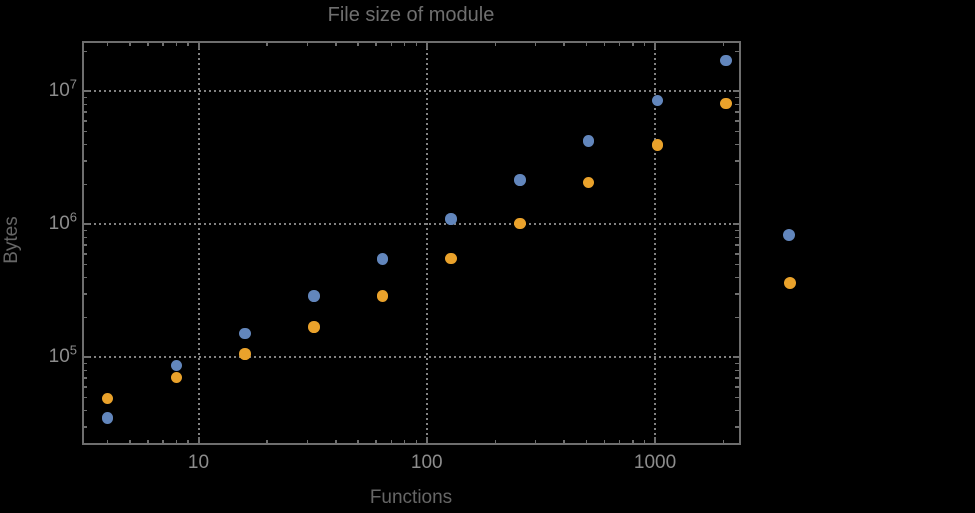  What do you see at coordinates (411, 497) in the screenshot?
I see `x-axis-label: Functions` at bounding box center [411, 497].